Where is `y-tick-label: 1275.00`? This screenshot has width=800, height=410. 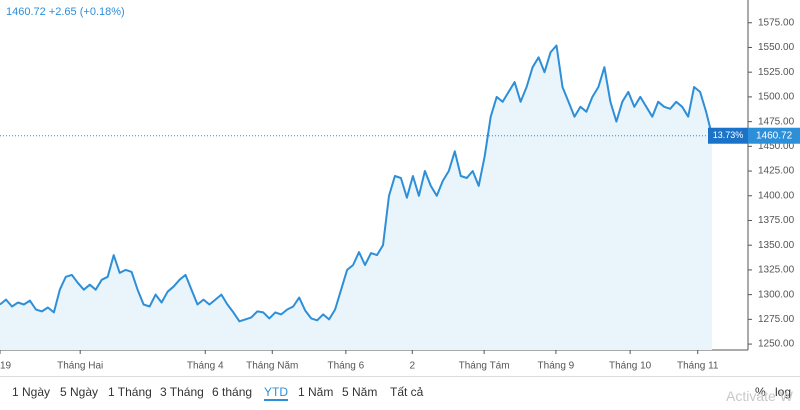
y-tick-label: 1275.00 is located at coordinates (776, 319).